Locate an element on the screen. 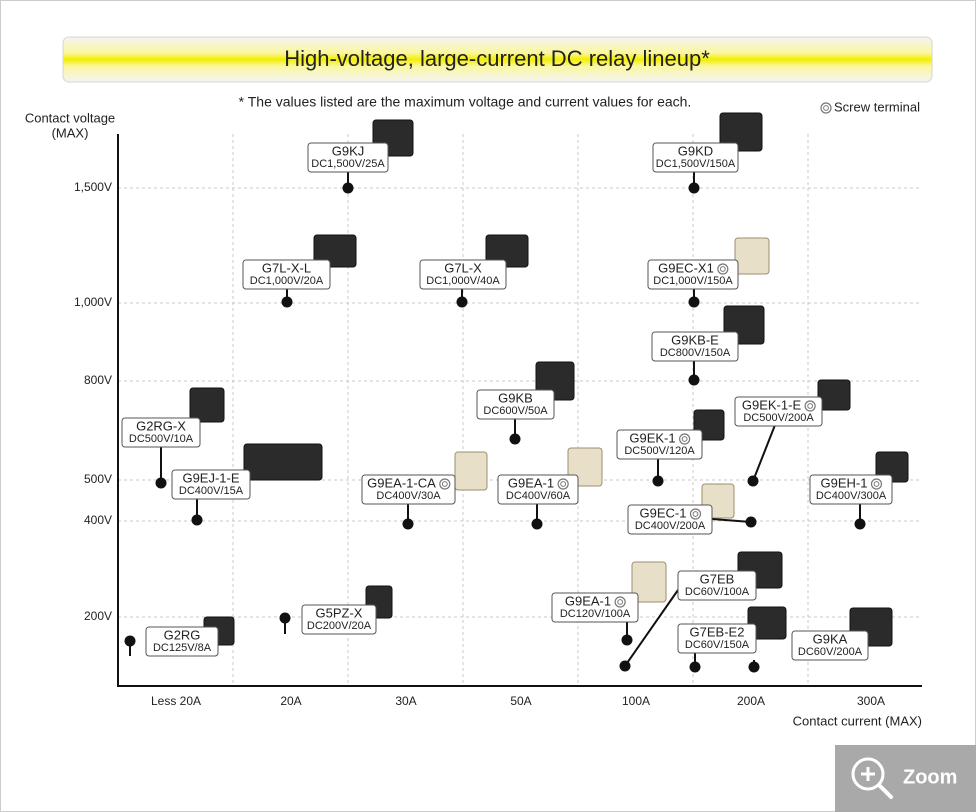 This screenshot has height=812, width=976. legend-label: Screw terminal is located at coordinates (877, 106).